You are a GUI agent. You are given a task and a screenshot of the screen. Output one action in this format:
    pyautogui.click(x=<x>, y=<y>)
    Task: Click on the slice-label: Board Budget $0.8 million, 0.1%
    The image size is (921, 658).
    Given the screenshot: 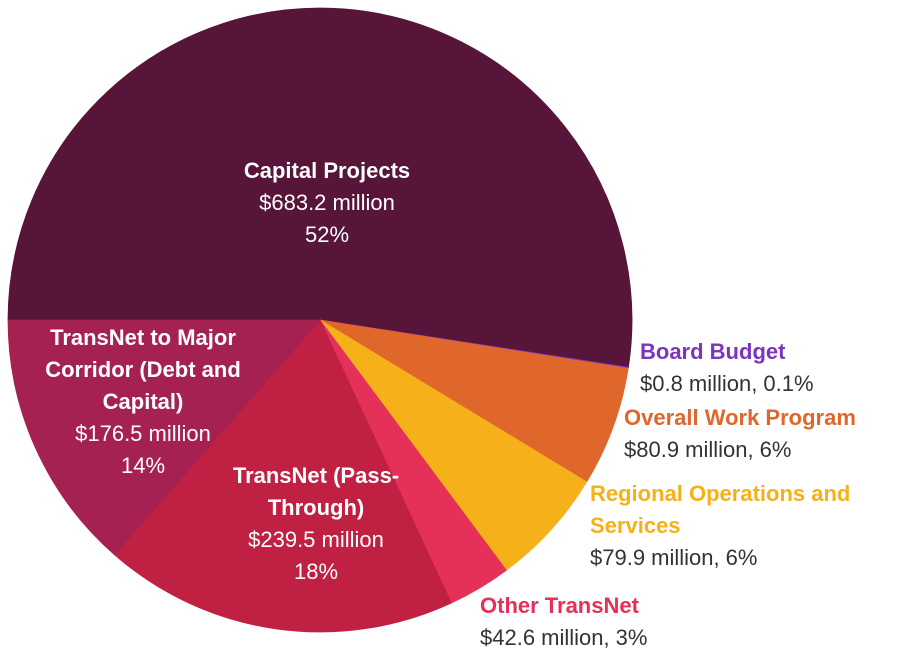 What is the action you would take?
    pyautogui.click(x=727, y=368)
    